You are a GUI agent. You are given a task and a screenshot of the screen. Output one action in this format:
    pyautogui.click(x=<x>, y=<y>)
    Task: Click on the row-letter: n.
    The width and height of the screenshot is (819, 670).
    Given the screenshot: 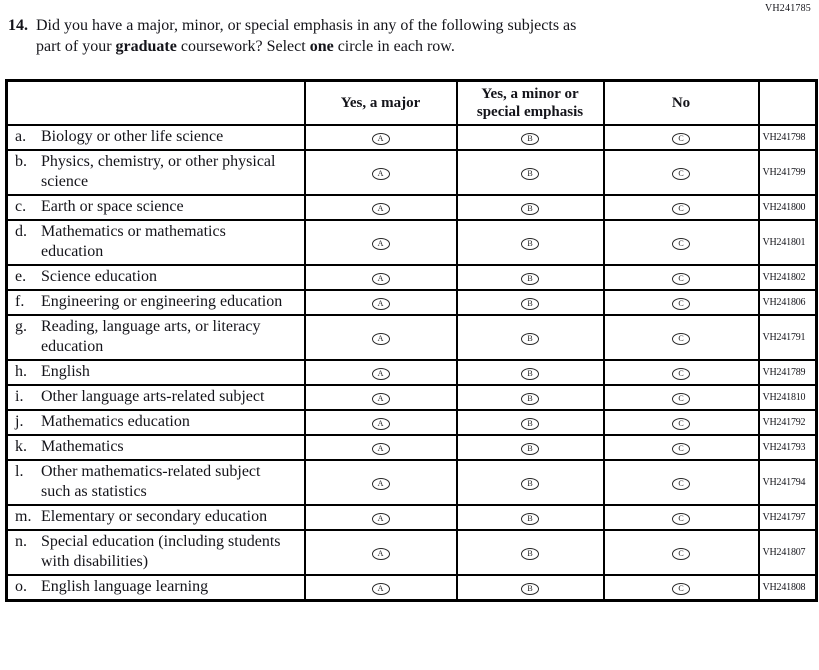 What is the action you would take?
    pyautogui.click(x=21, y=541)
    